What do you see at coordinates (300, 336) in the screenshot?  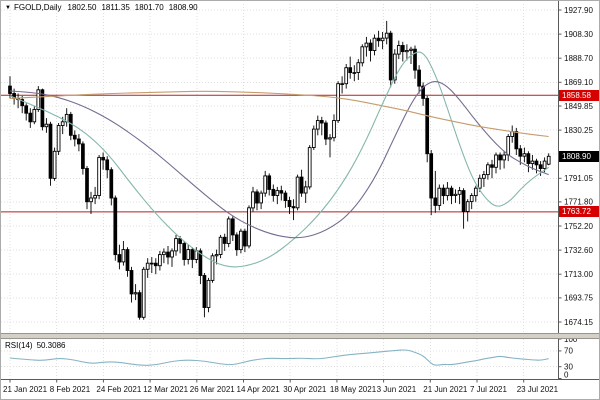 I see `pane-splitter` at bounding box center [300, 336].